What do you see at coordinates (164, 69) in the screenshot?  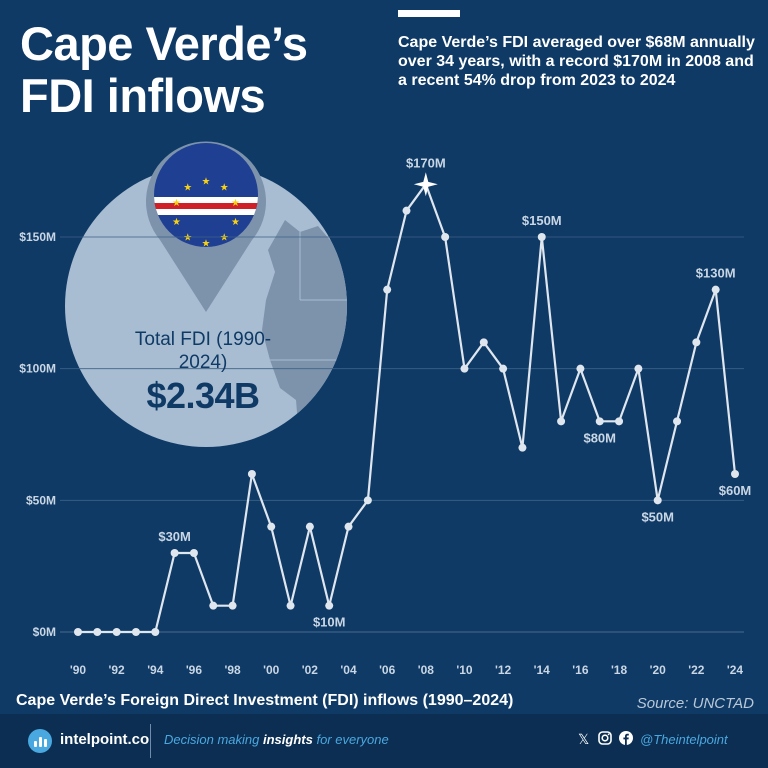 I see `page-title: Cape Verde’s FDI inflows` at bounding box center [164, 69].